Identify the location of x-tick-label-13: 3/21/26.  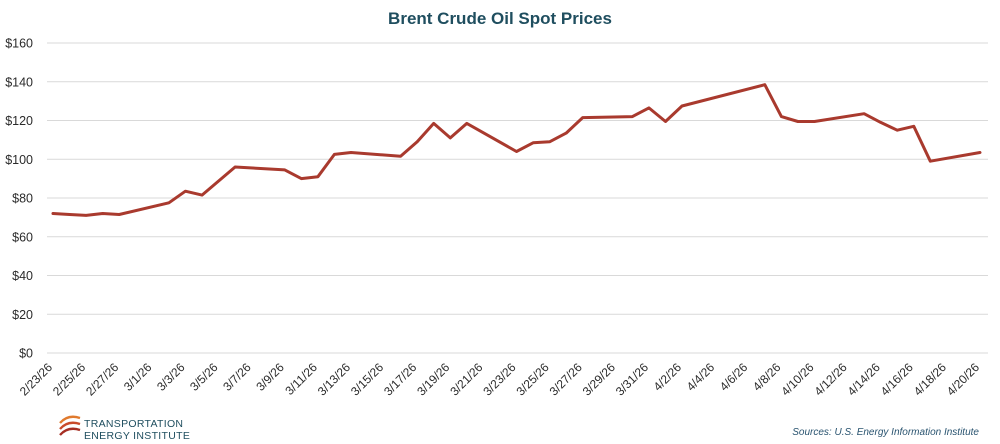
(466, 379).